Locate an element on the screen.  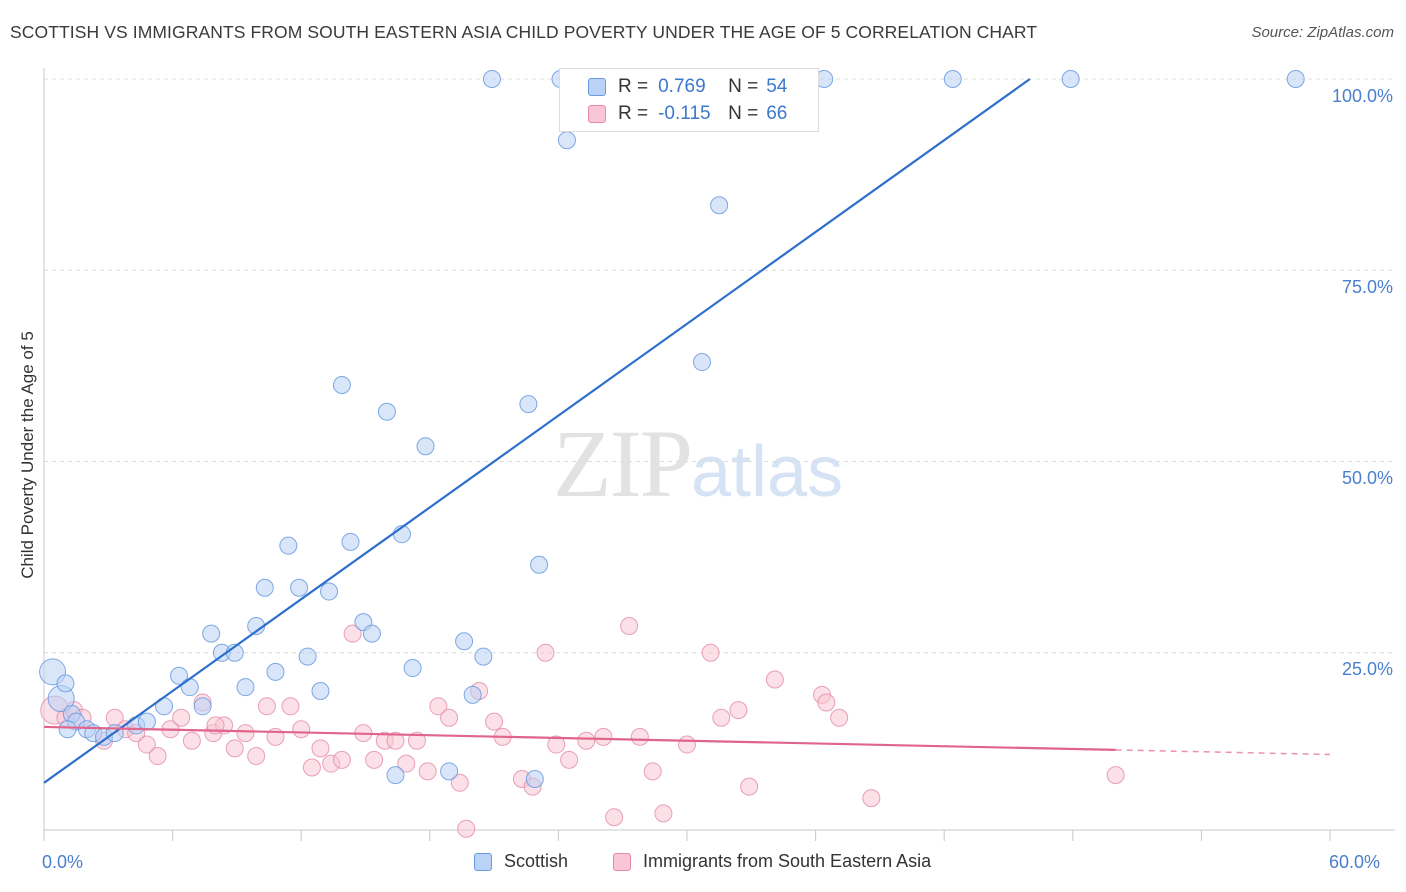
legend-r-value: 0.769 is located at coordinates (682, 86).